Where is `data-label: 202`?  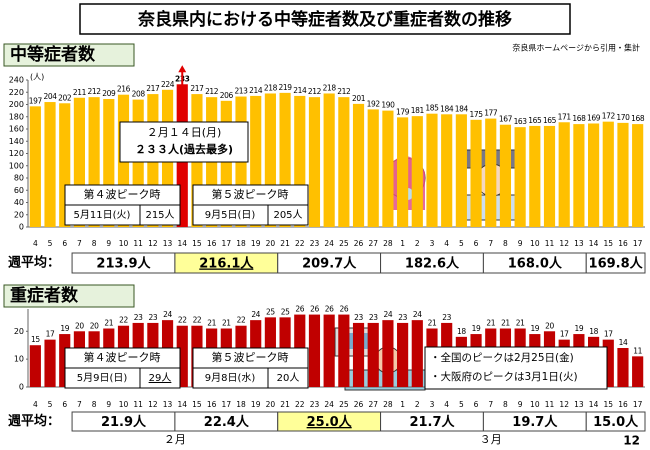
data-label: 202 is located at coordinates (65, 97).